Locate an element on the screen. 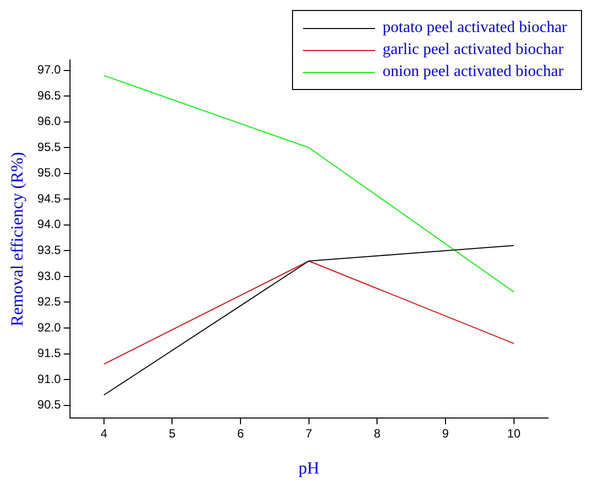 The width and height of the screenshot is (589, 491). y-tick-label: 92.0 is located at coordinates (49, 327).